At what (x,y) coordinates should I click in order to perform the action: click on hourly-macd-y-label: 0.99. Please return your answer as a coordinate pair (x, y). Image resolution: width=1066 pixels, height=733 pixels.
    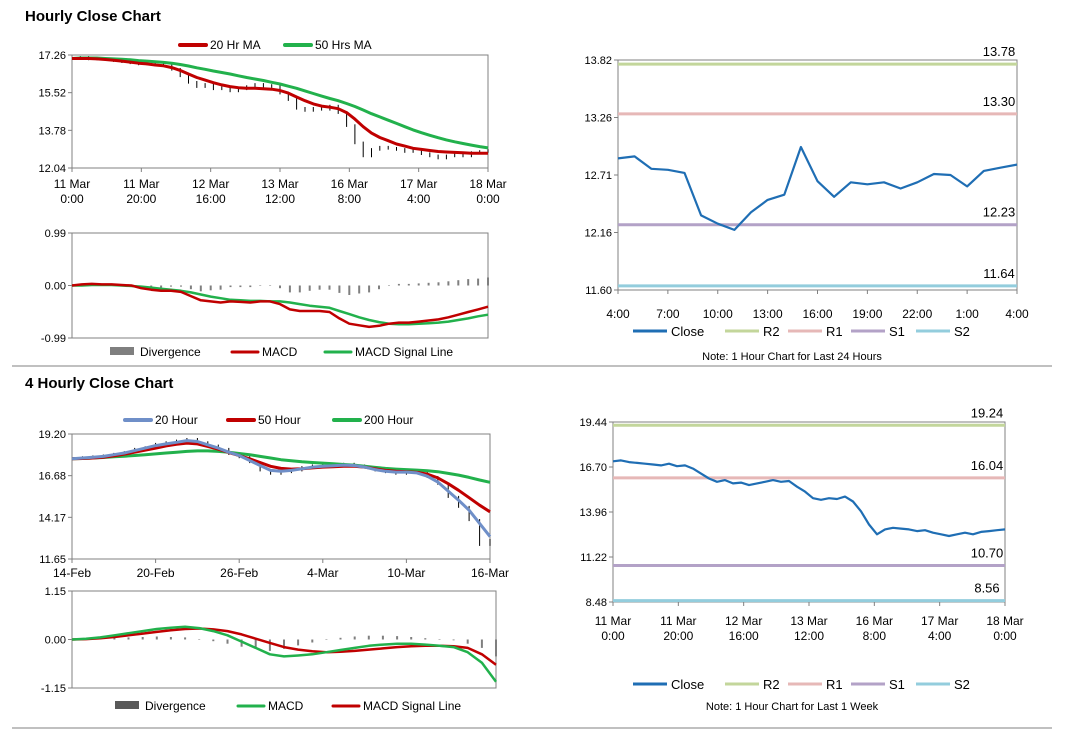
    Looking at the image, I should click on (55, 234).